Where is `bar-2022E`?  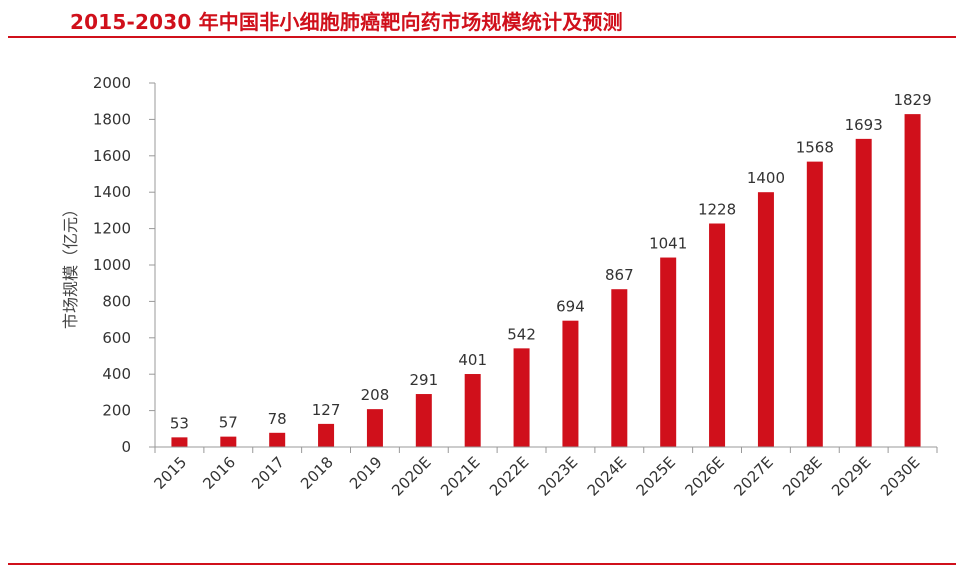 bar-2022E is located at coordinates (521, 397).